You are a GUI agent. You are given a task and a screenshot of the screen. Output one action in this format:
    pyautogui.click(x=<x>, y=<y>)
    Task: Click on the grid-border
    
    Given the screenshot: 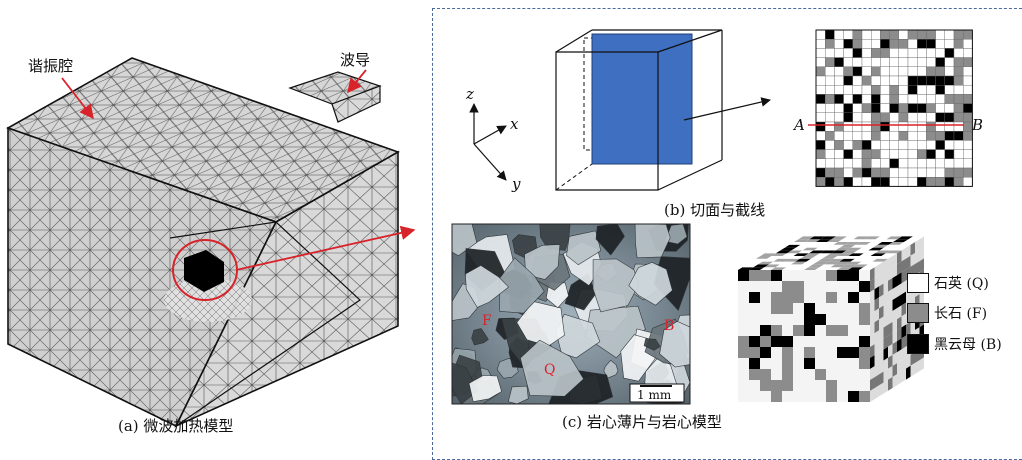 What is the action you would take?
    pyautogui.click(x=894, y=108)
    